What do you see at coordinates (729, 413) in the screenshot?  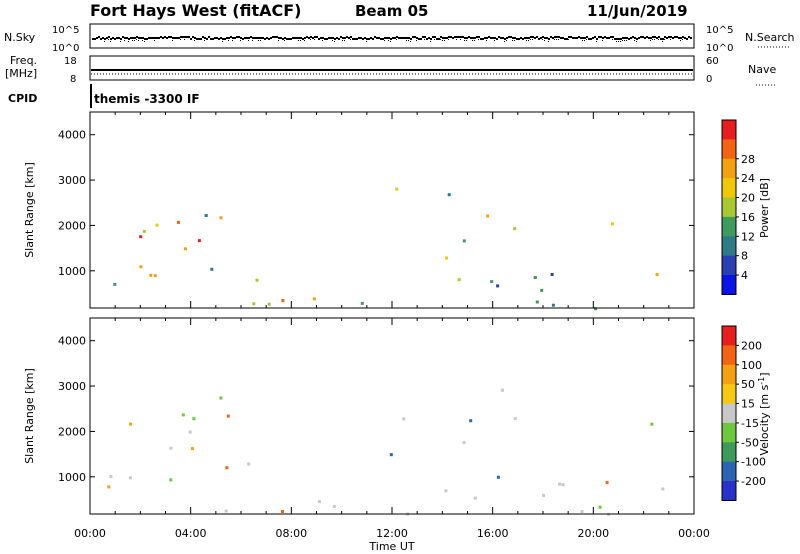 I see `colorbar-frame` at bounding box center [729, 413].